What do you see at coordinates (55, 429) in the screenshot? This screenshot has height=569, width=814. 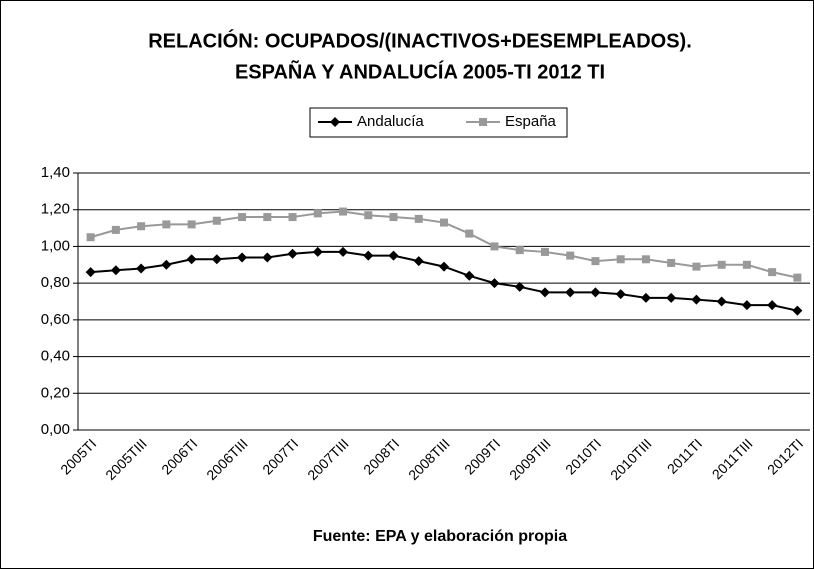 I see `y-tick-label: 0,00` at bounding box center [55, 429].